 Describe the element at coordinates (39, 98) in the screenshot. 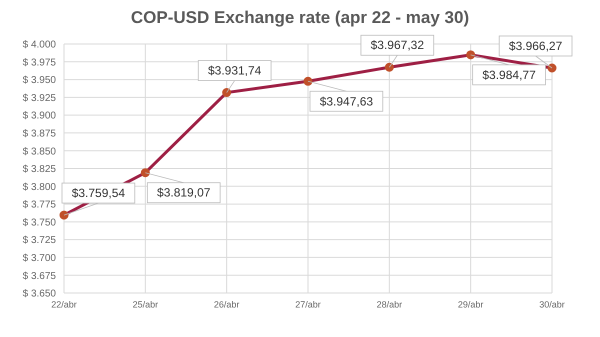

I see `y-tick-label: $ 3.925` at that location.